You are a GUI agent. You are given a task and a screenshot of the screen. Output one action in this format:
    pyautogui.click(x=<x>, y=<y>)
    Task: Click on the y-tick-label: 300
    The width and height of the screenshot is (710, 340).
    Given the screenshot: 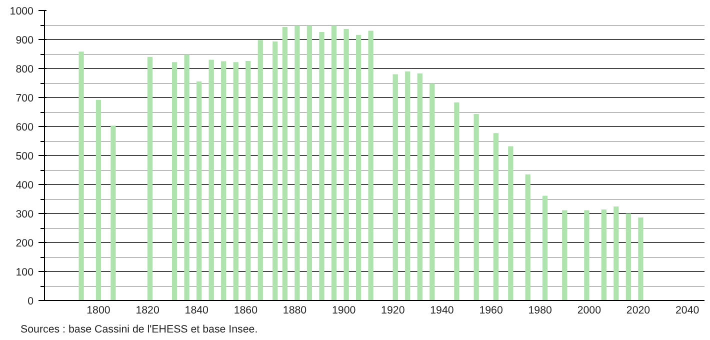 What is the action you would take?
    pyautogui.click(x=25, y=214)
    